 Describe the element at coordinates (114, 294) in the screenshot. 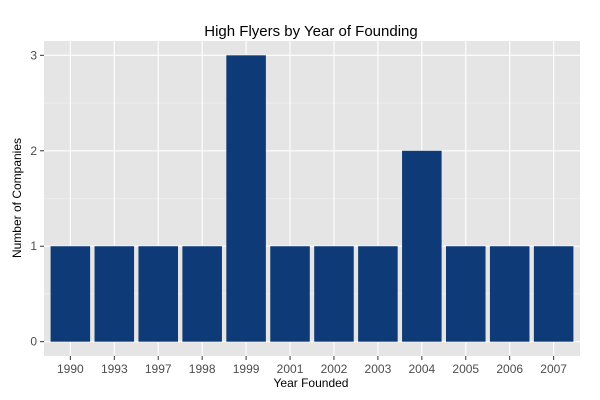

I see `bar-1993` at that location.